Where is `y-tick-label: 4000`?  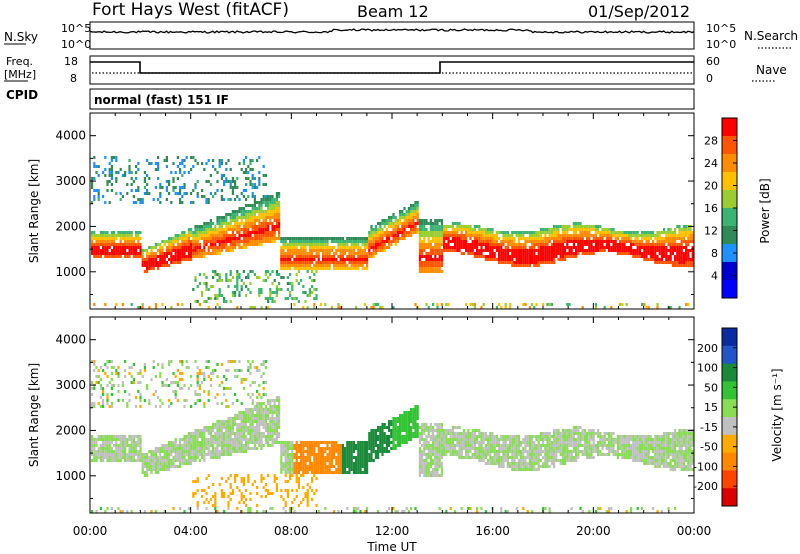 y-tick-label: 4000 is located at coordinates (70, 136).